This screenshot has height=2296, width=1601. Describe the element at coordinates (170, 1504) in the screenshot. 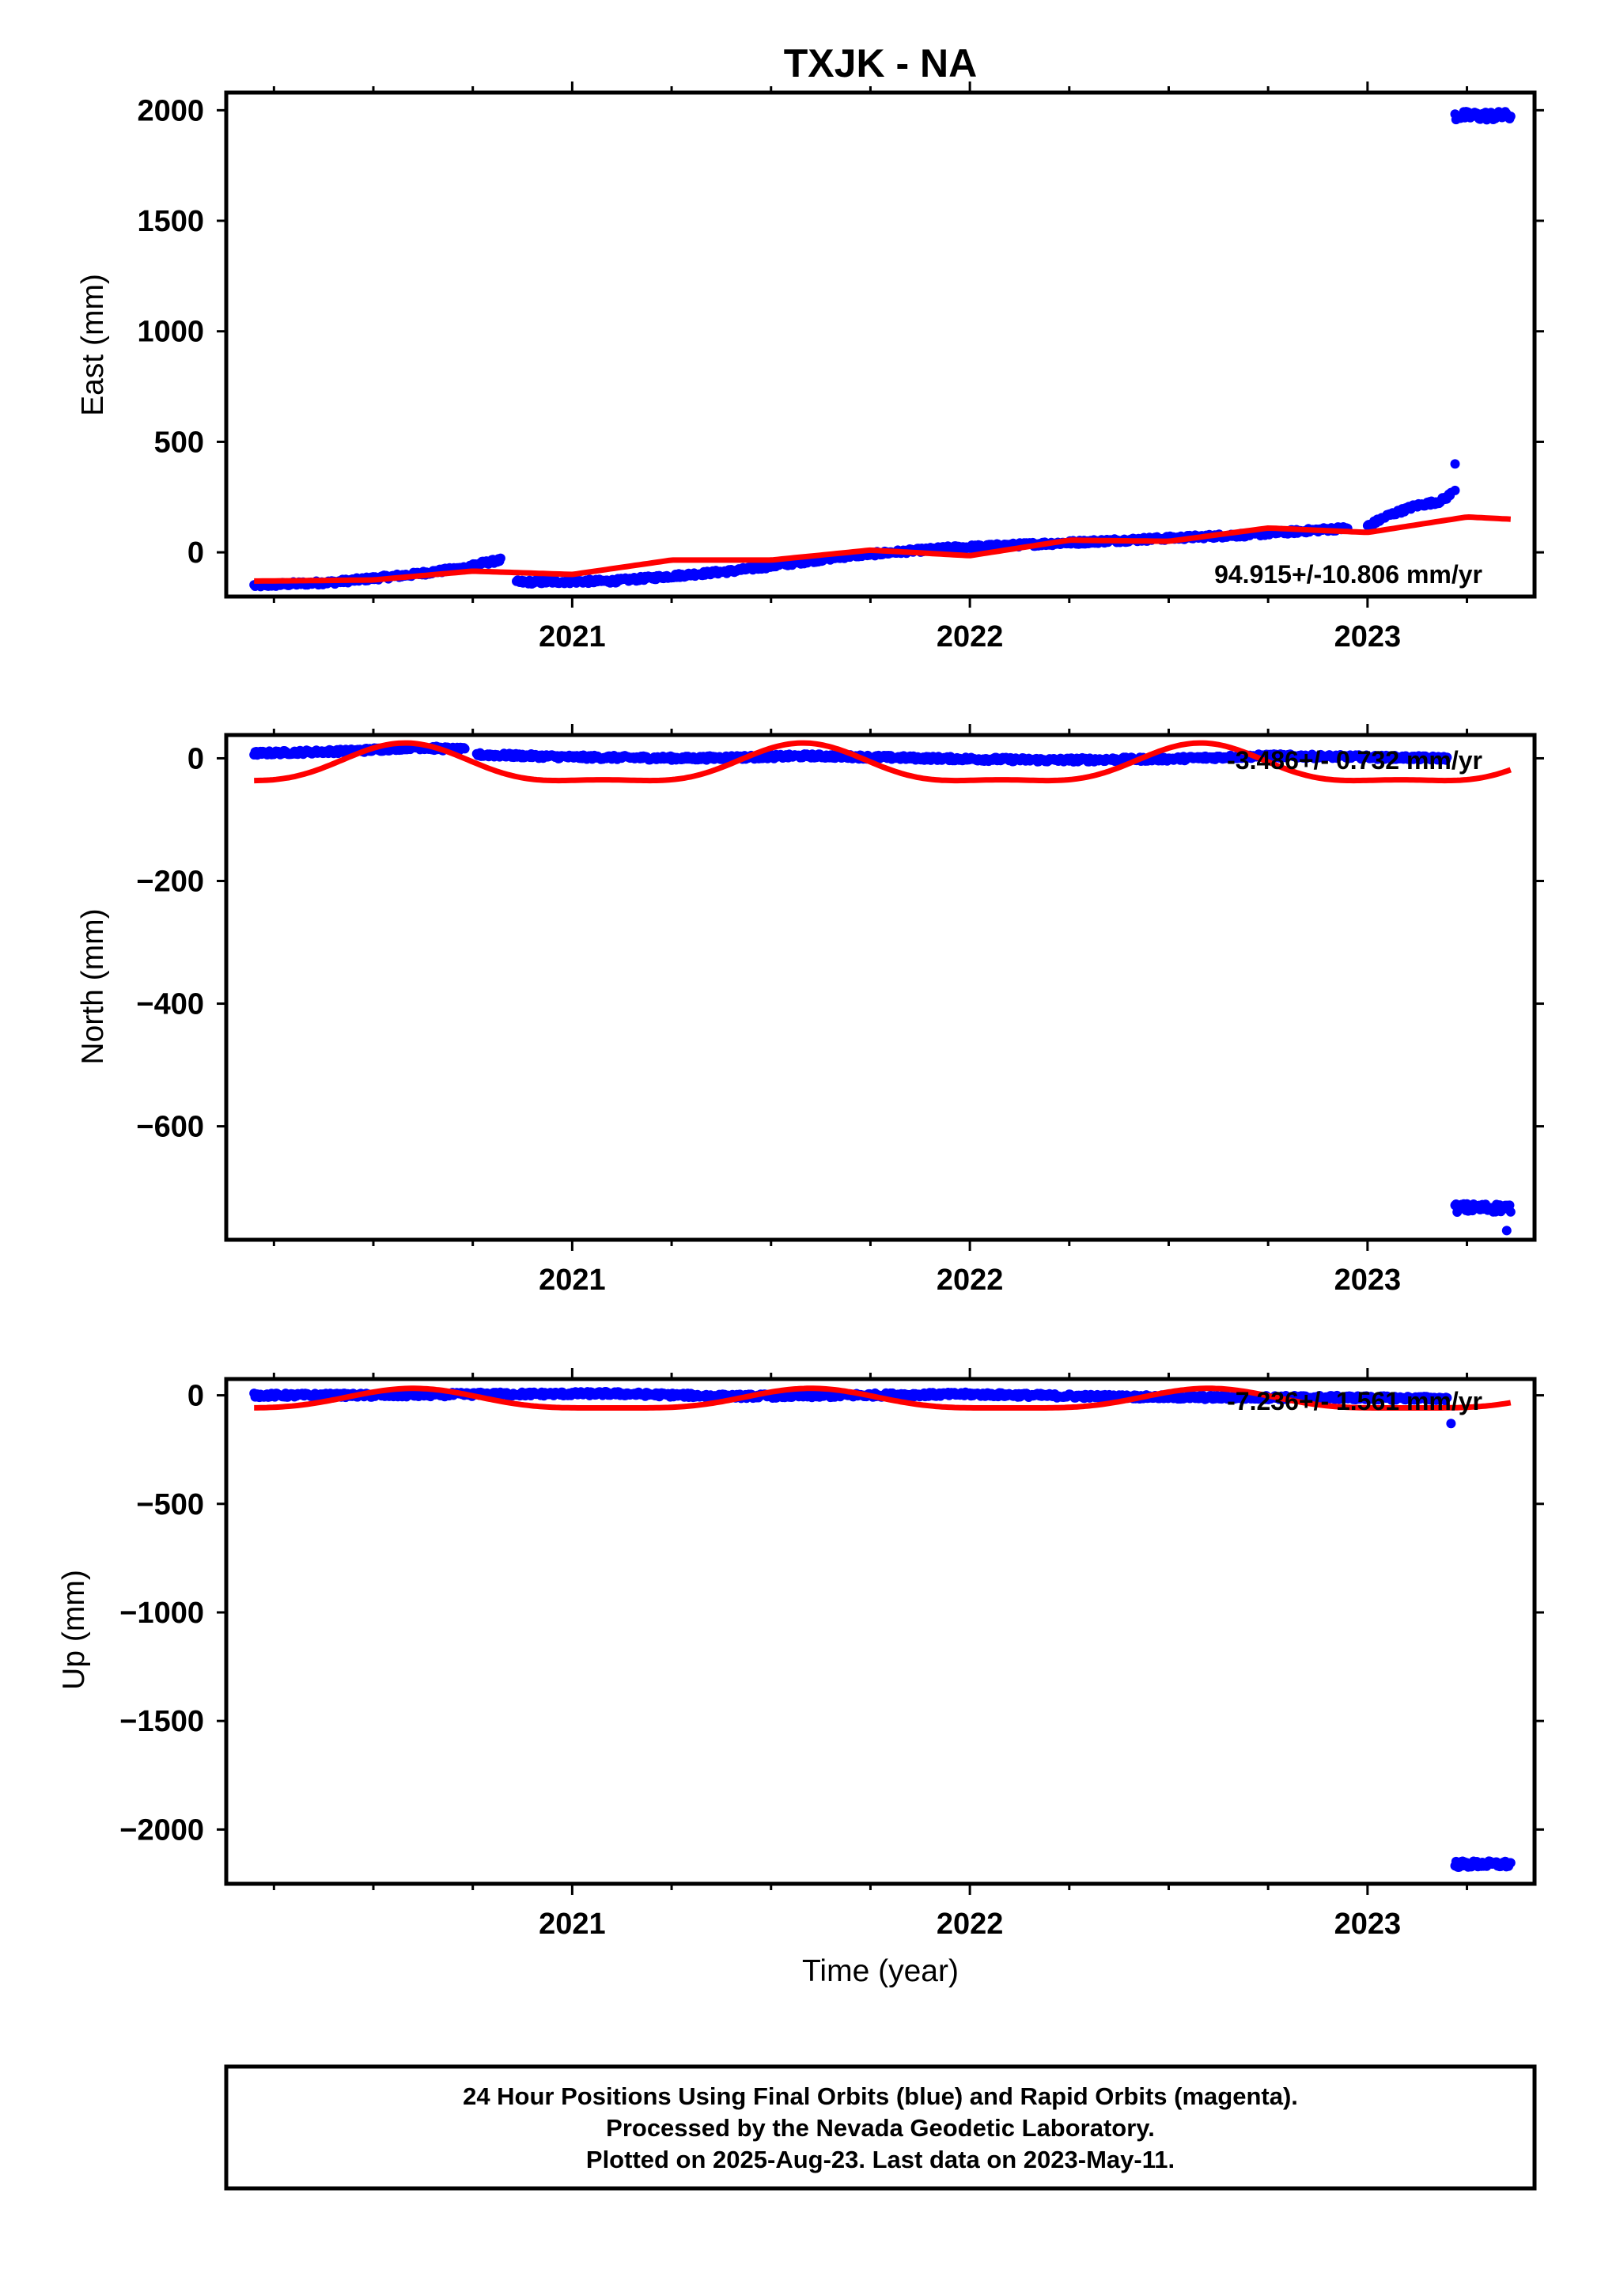

I see `up-ytick-label: −500` at that location.